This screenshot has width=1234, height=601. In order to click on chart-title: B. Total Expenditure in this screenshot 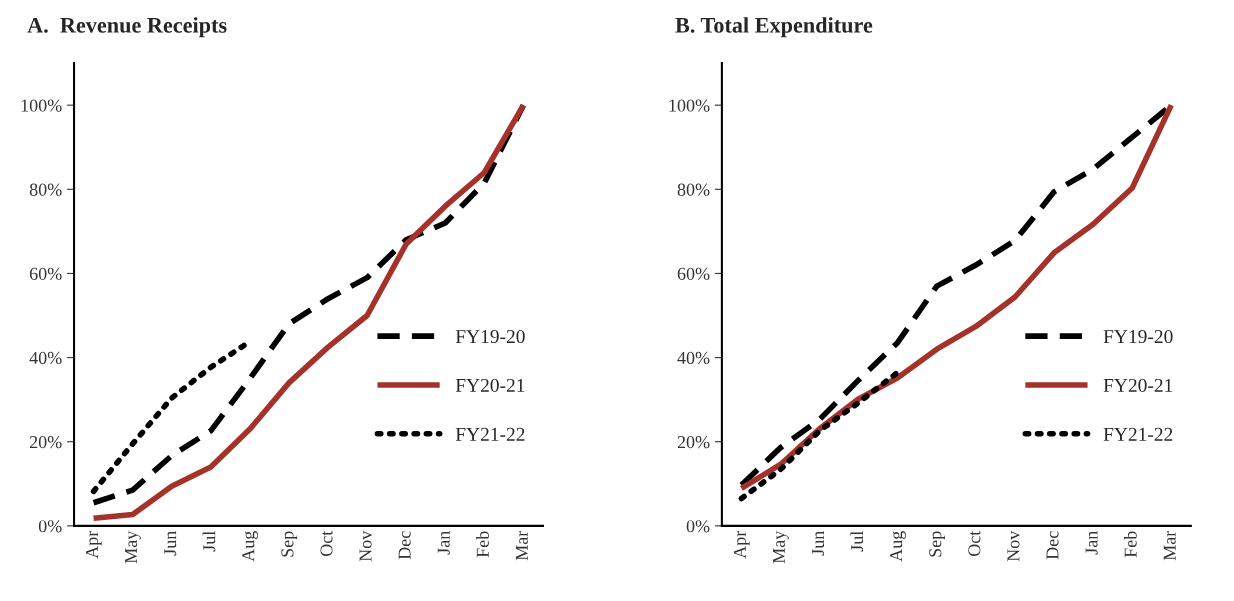, I will do `click(774, 27)`.